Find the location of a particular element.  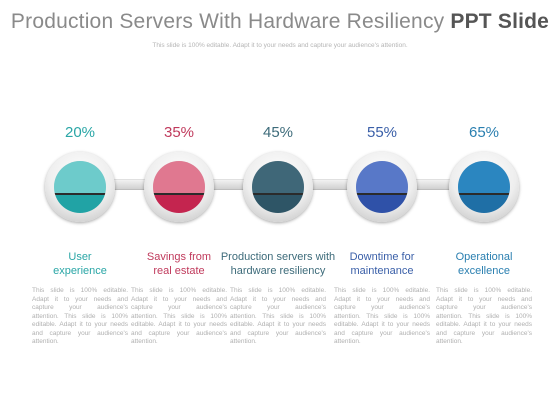

step-percent: 45% is located at coordinates (278, 132).